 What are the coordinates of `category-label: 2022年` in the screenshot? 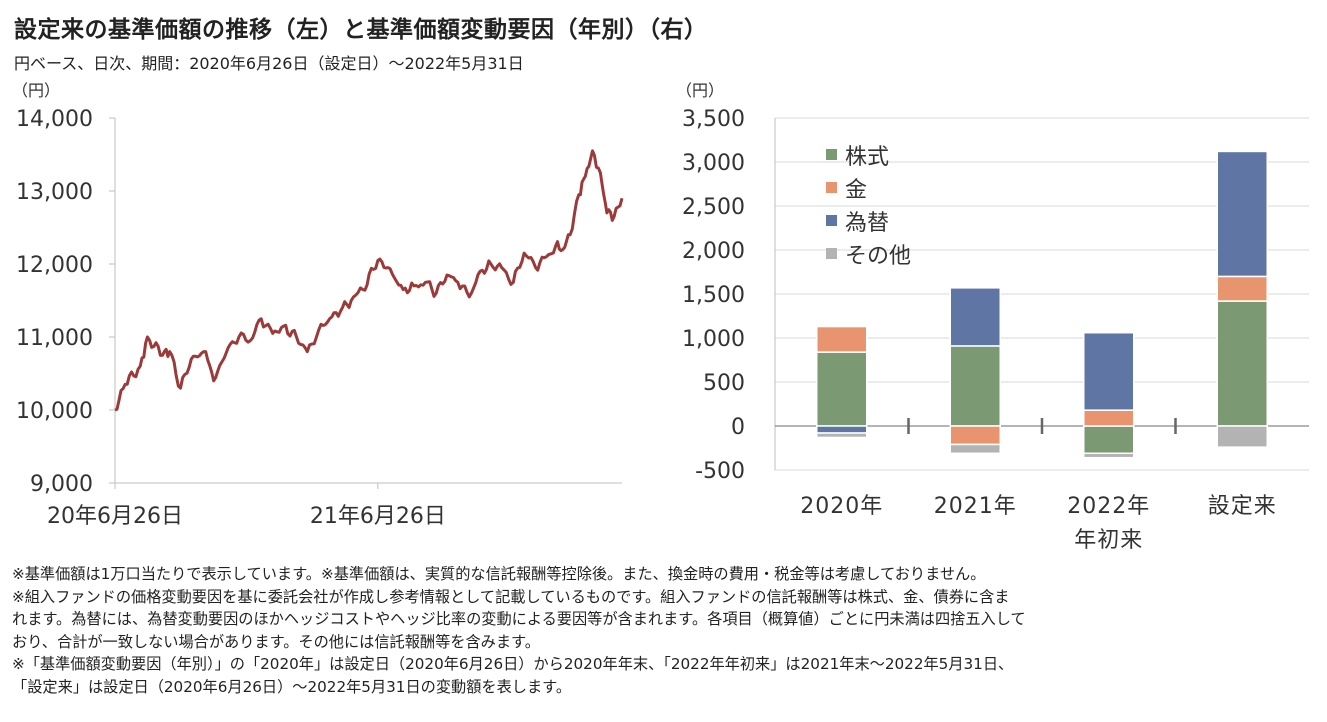 It's located at (1108, 506).